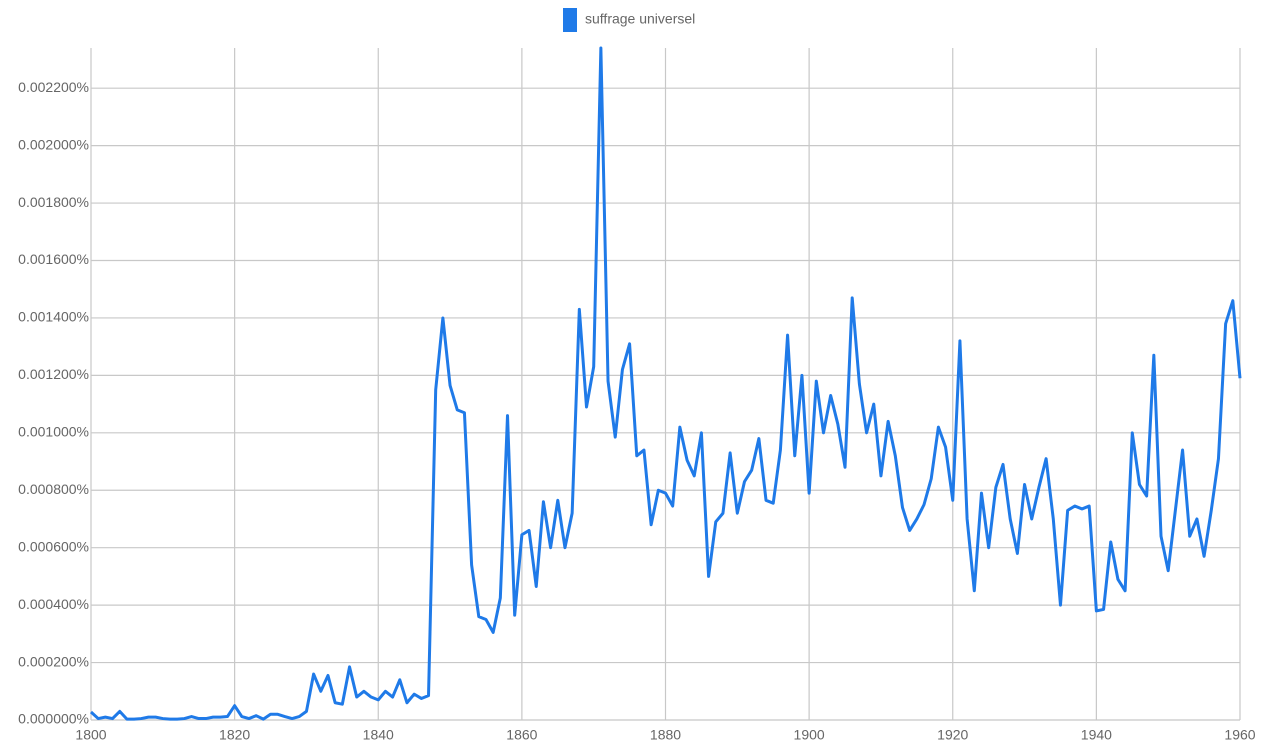 Image resolution: width=1269 pixels, height=751 pixels. What do you see at coordinates (53, 489) in the screenshot?
I see `y-tick-label: 0.000800%` at bounding box center [53, 489].